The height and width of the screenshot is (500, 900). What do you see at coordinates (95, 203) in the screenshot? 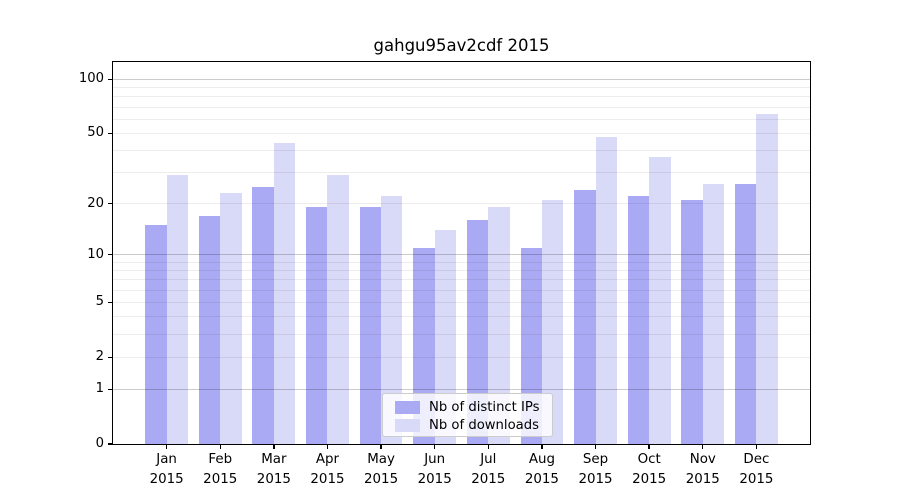
I see `y-tick-label-20: 20` at bounding box center [95, 203].